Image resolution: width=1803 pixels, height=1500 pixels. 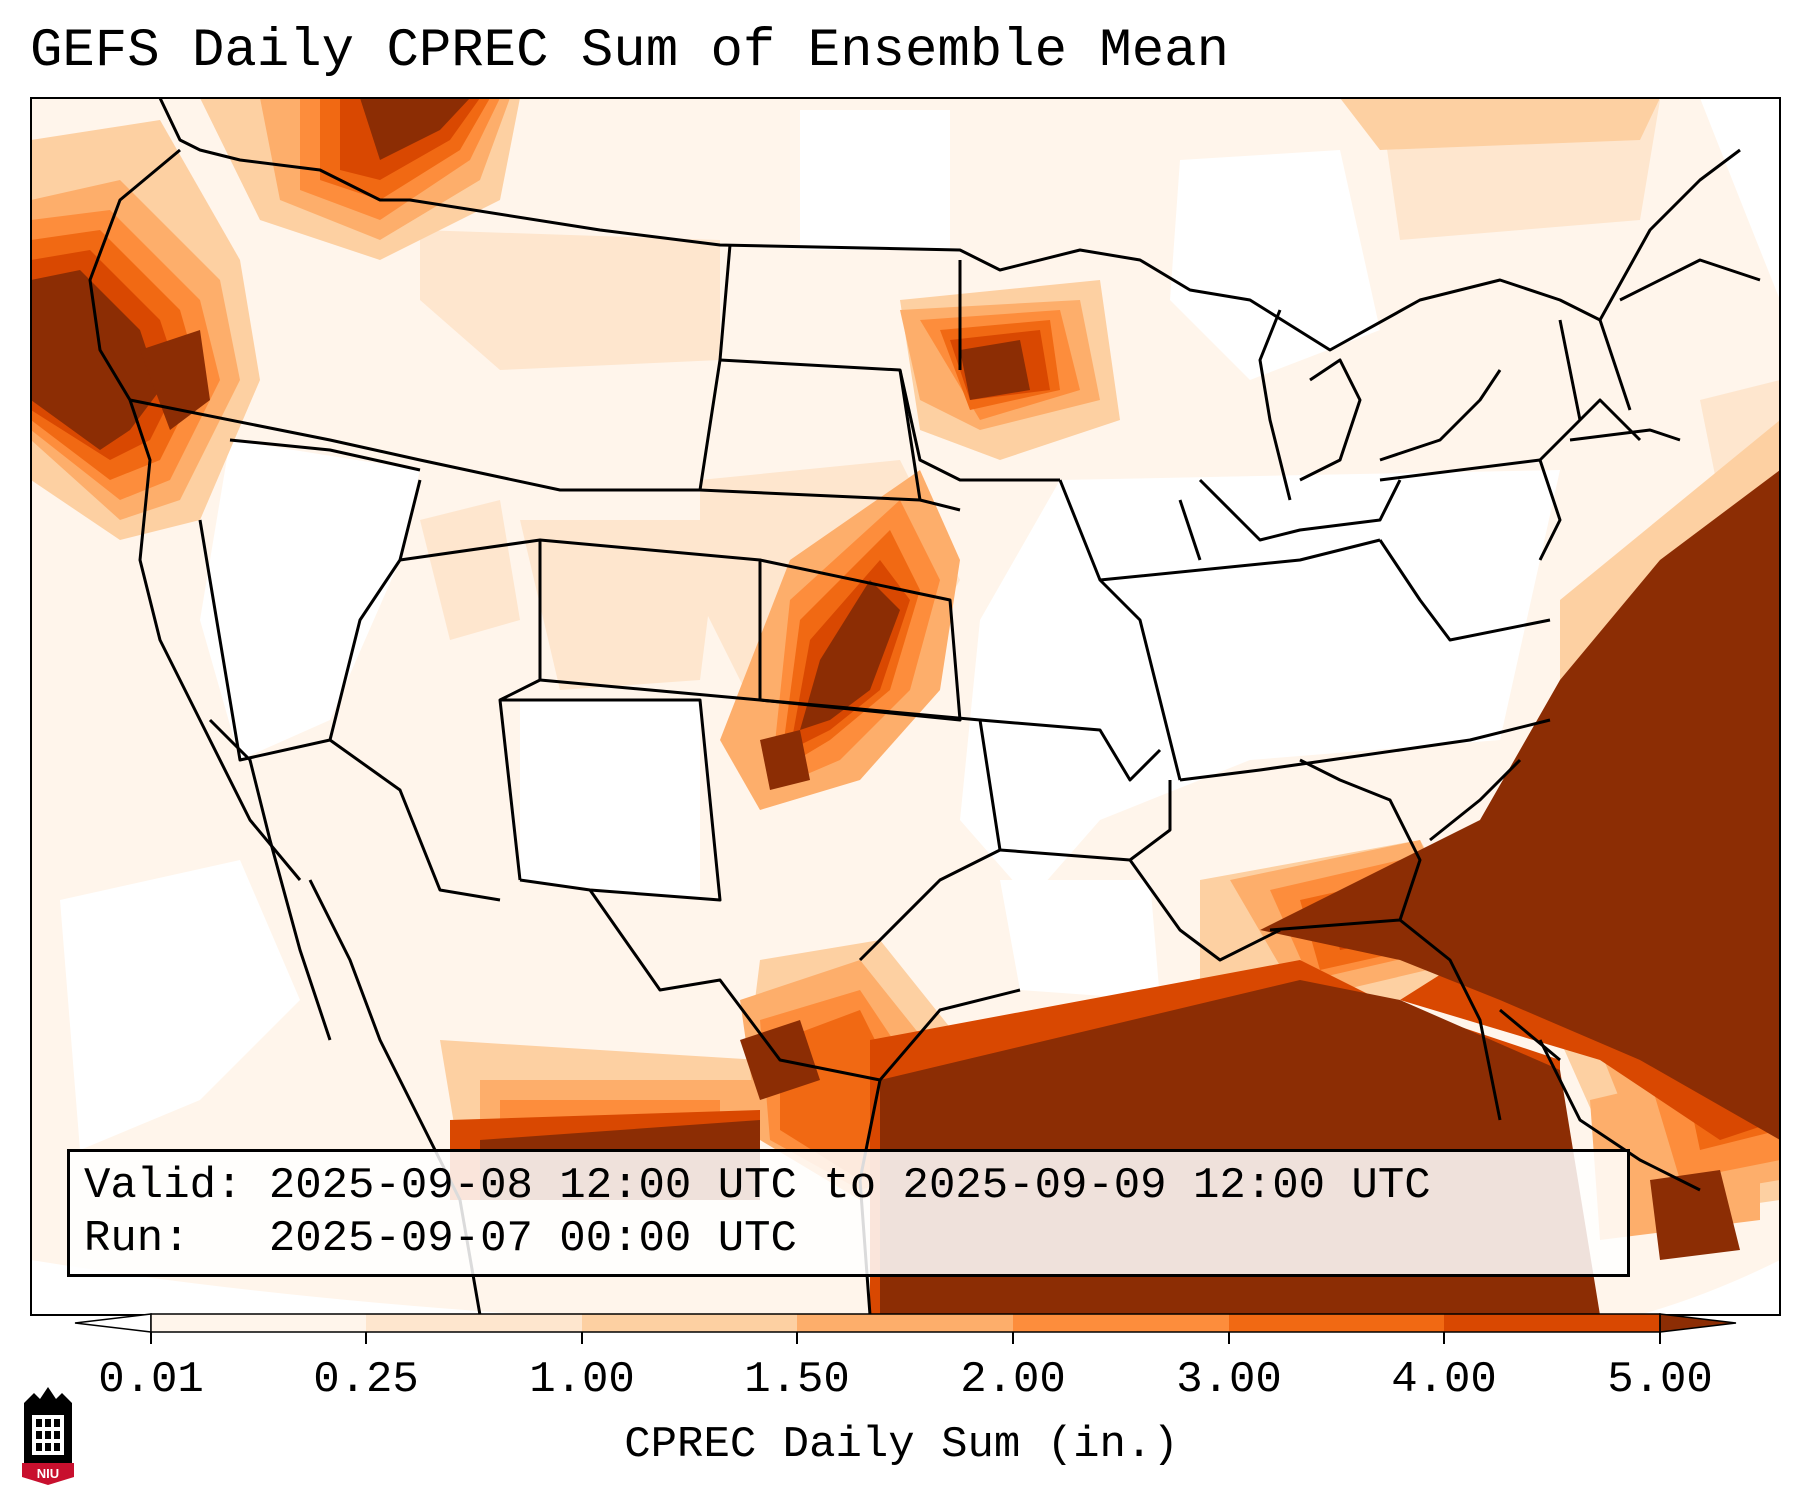 What do you see at coordinates (1660, 1380) in the screenshot?
I see `tick-label: 5.00` at bounding box center [1660, 1380].